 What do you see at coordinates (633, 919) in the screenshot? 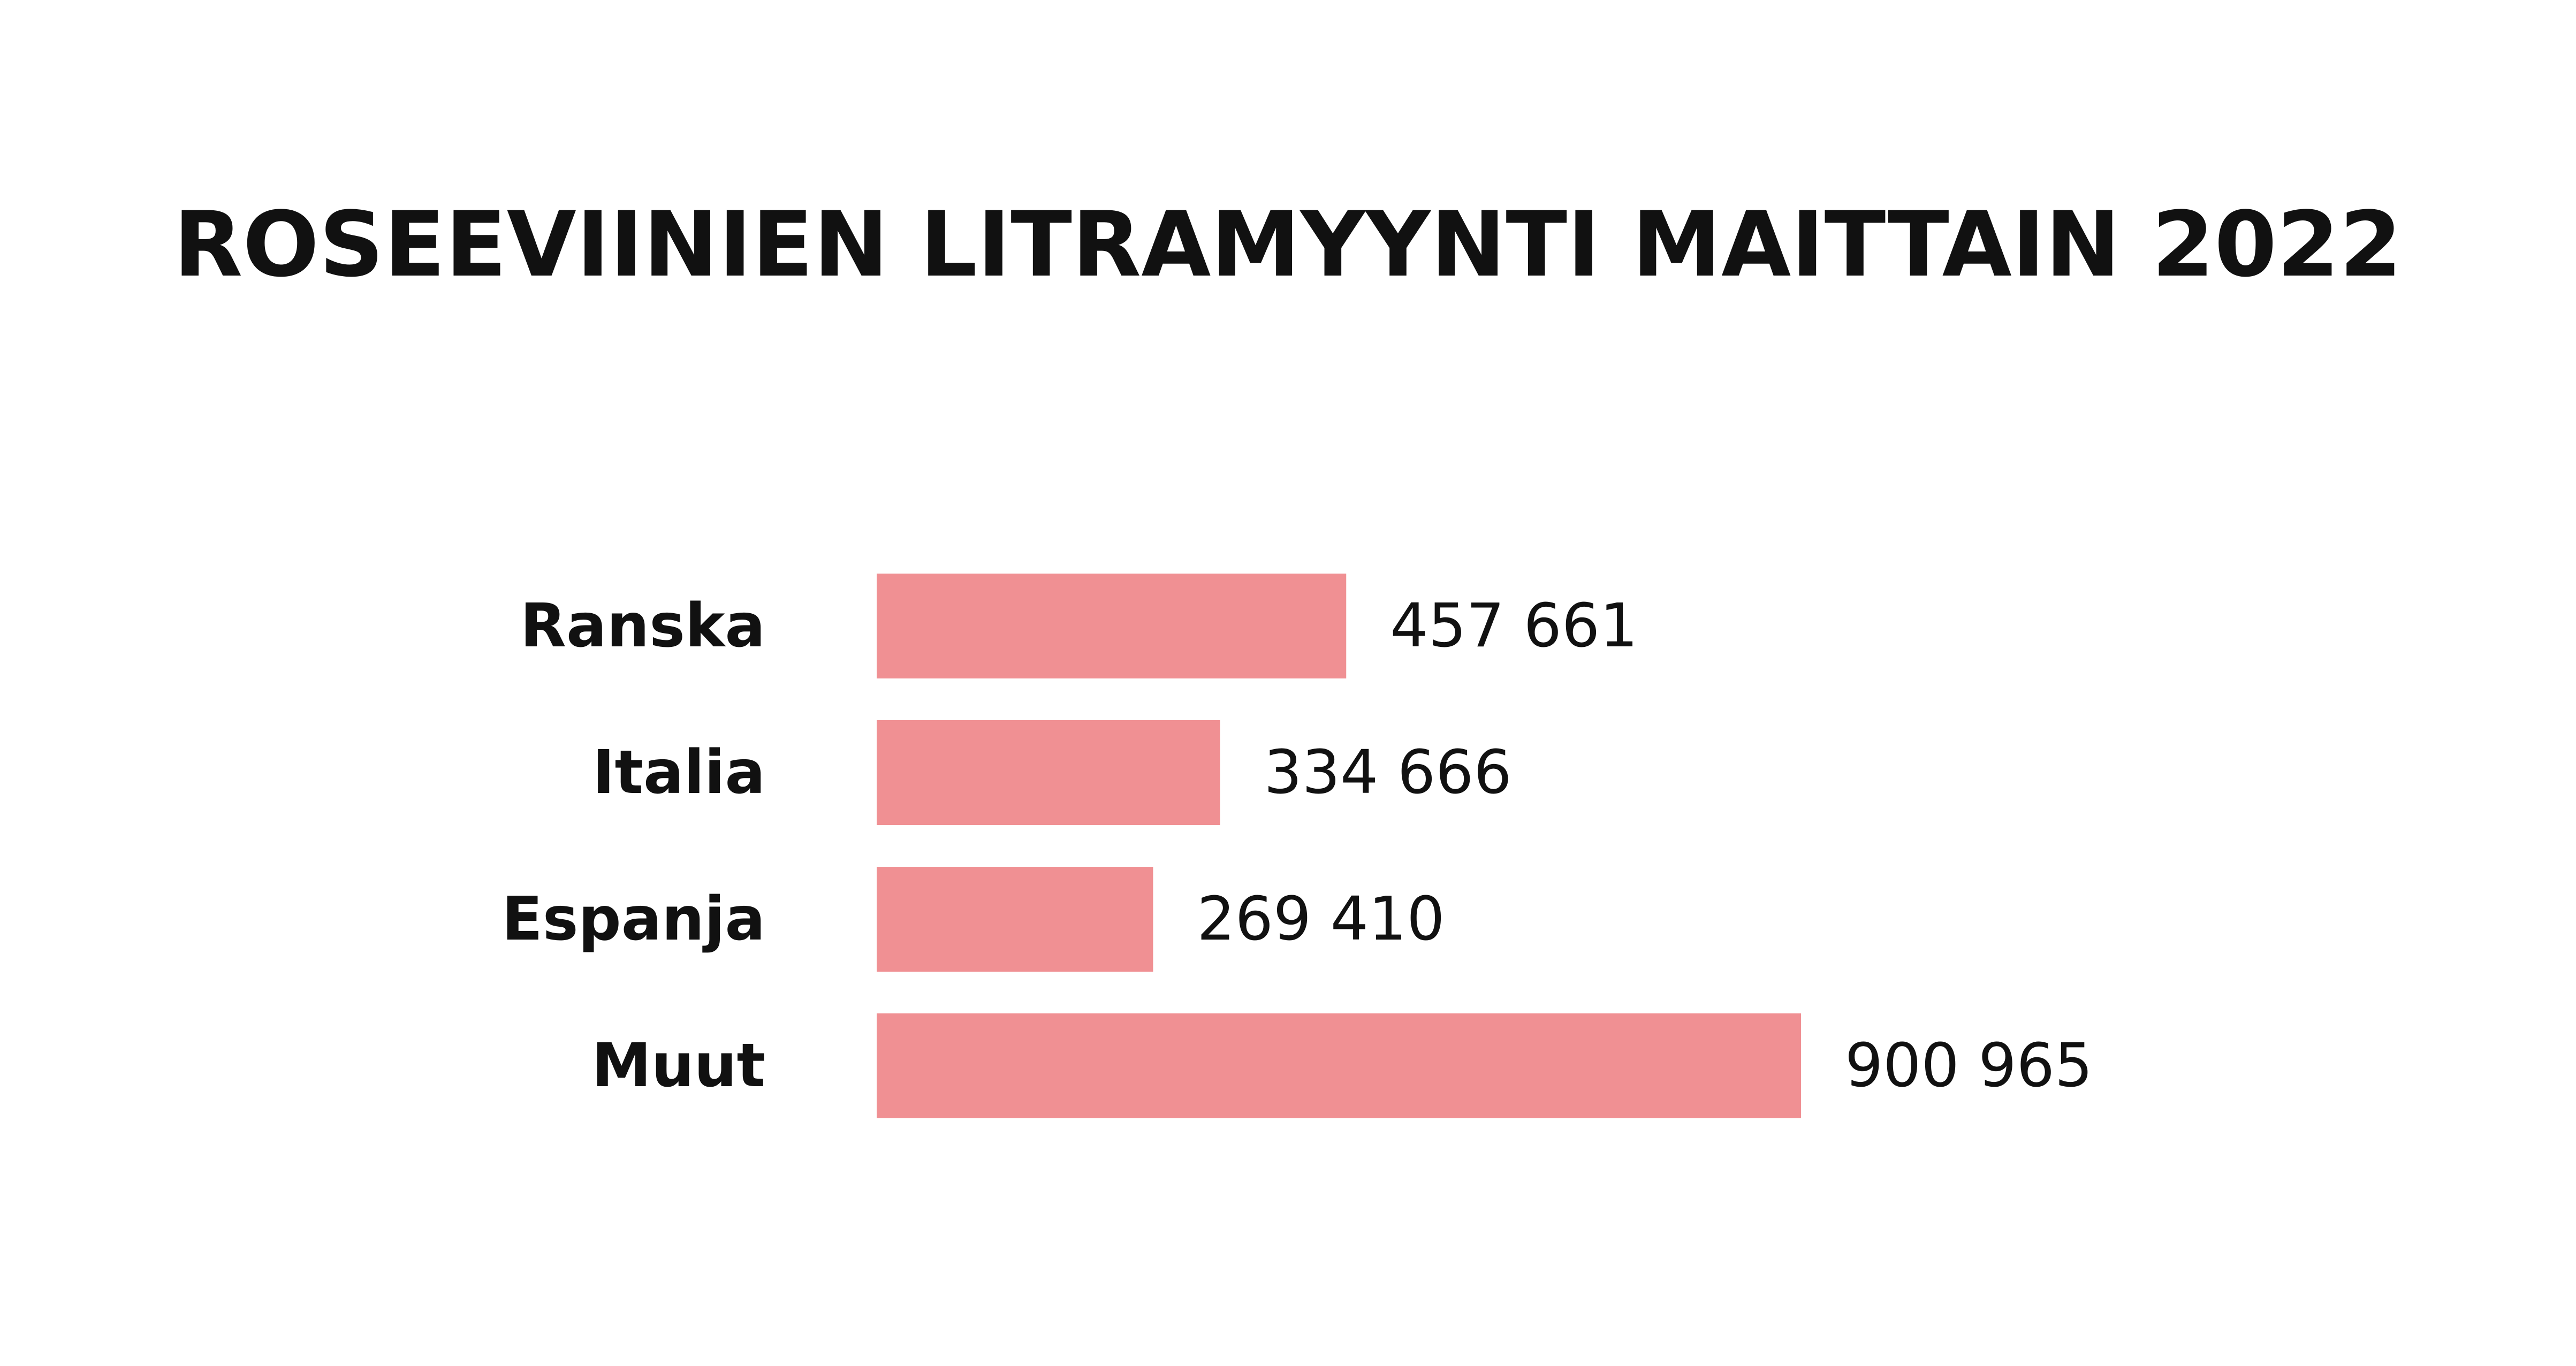
I see `category-label: Espanja` at bounding box center [633, 919].